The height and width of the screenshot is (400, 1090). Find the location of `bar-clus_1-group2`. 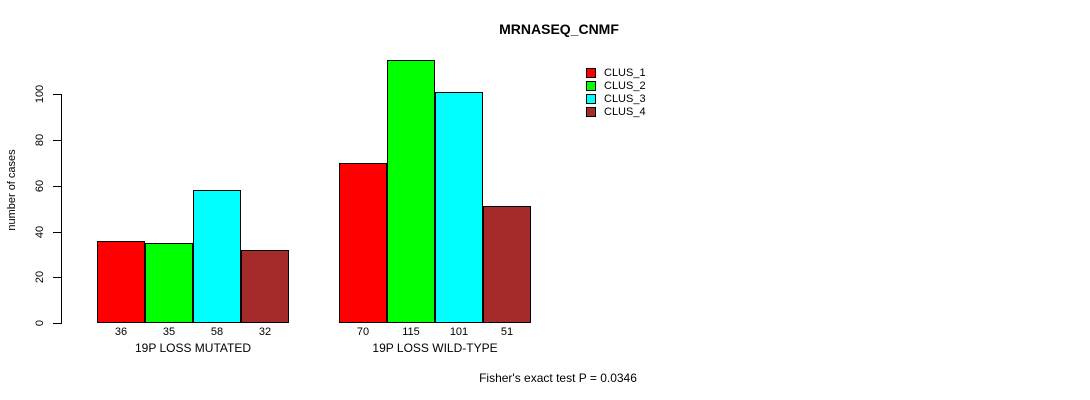

bar-clus_1-group2 is located at coordinates (363, 243).